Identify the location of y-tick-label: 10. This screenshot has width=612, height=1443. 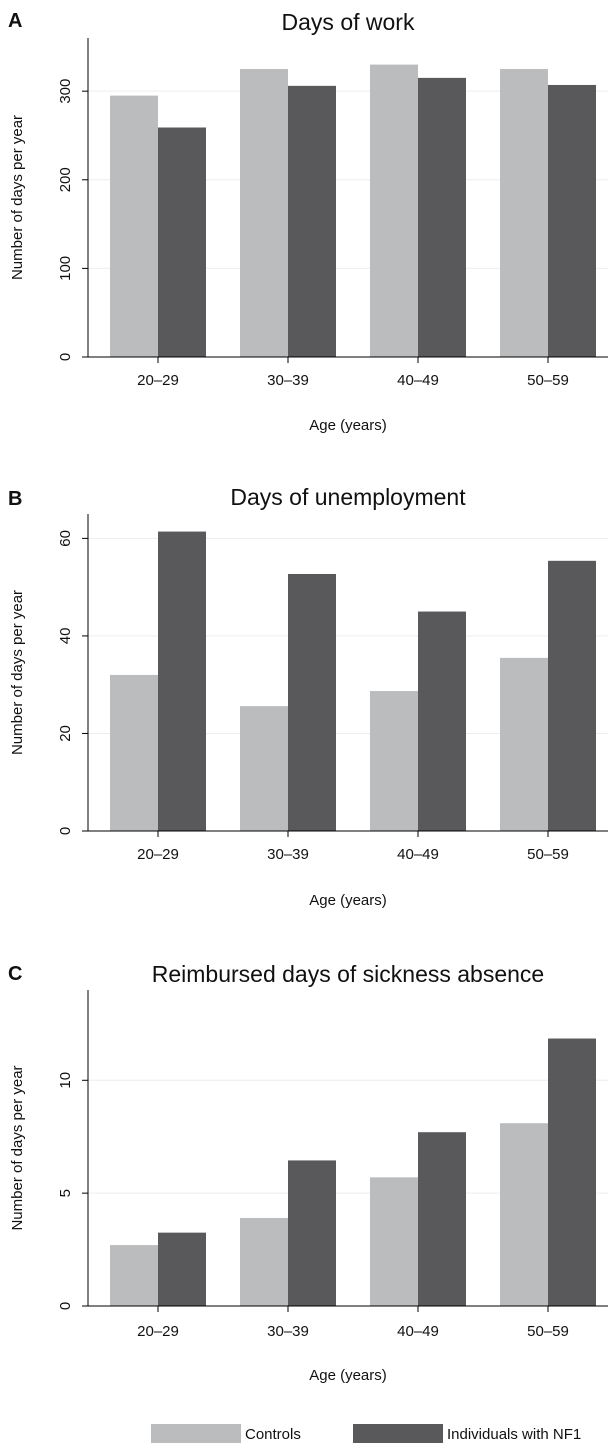
(65, 1080).